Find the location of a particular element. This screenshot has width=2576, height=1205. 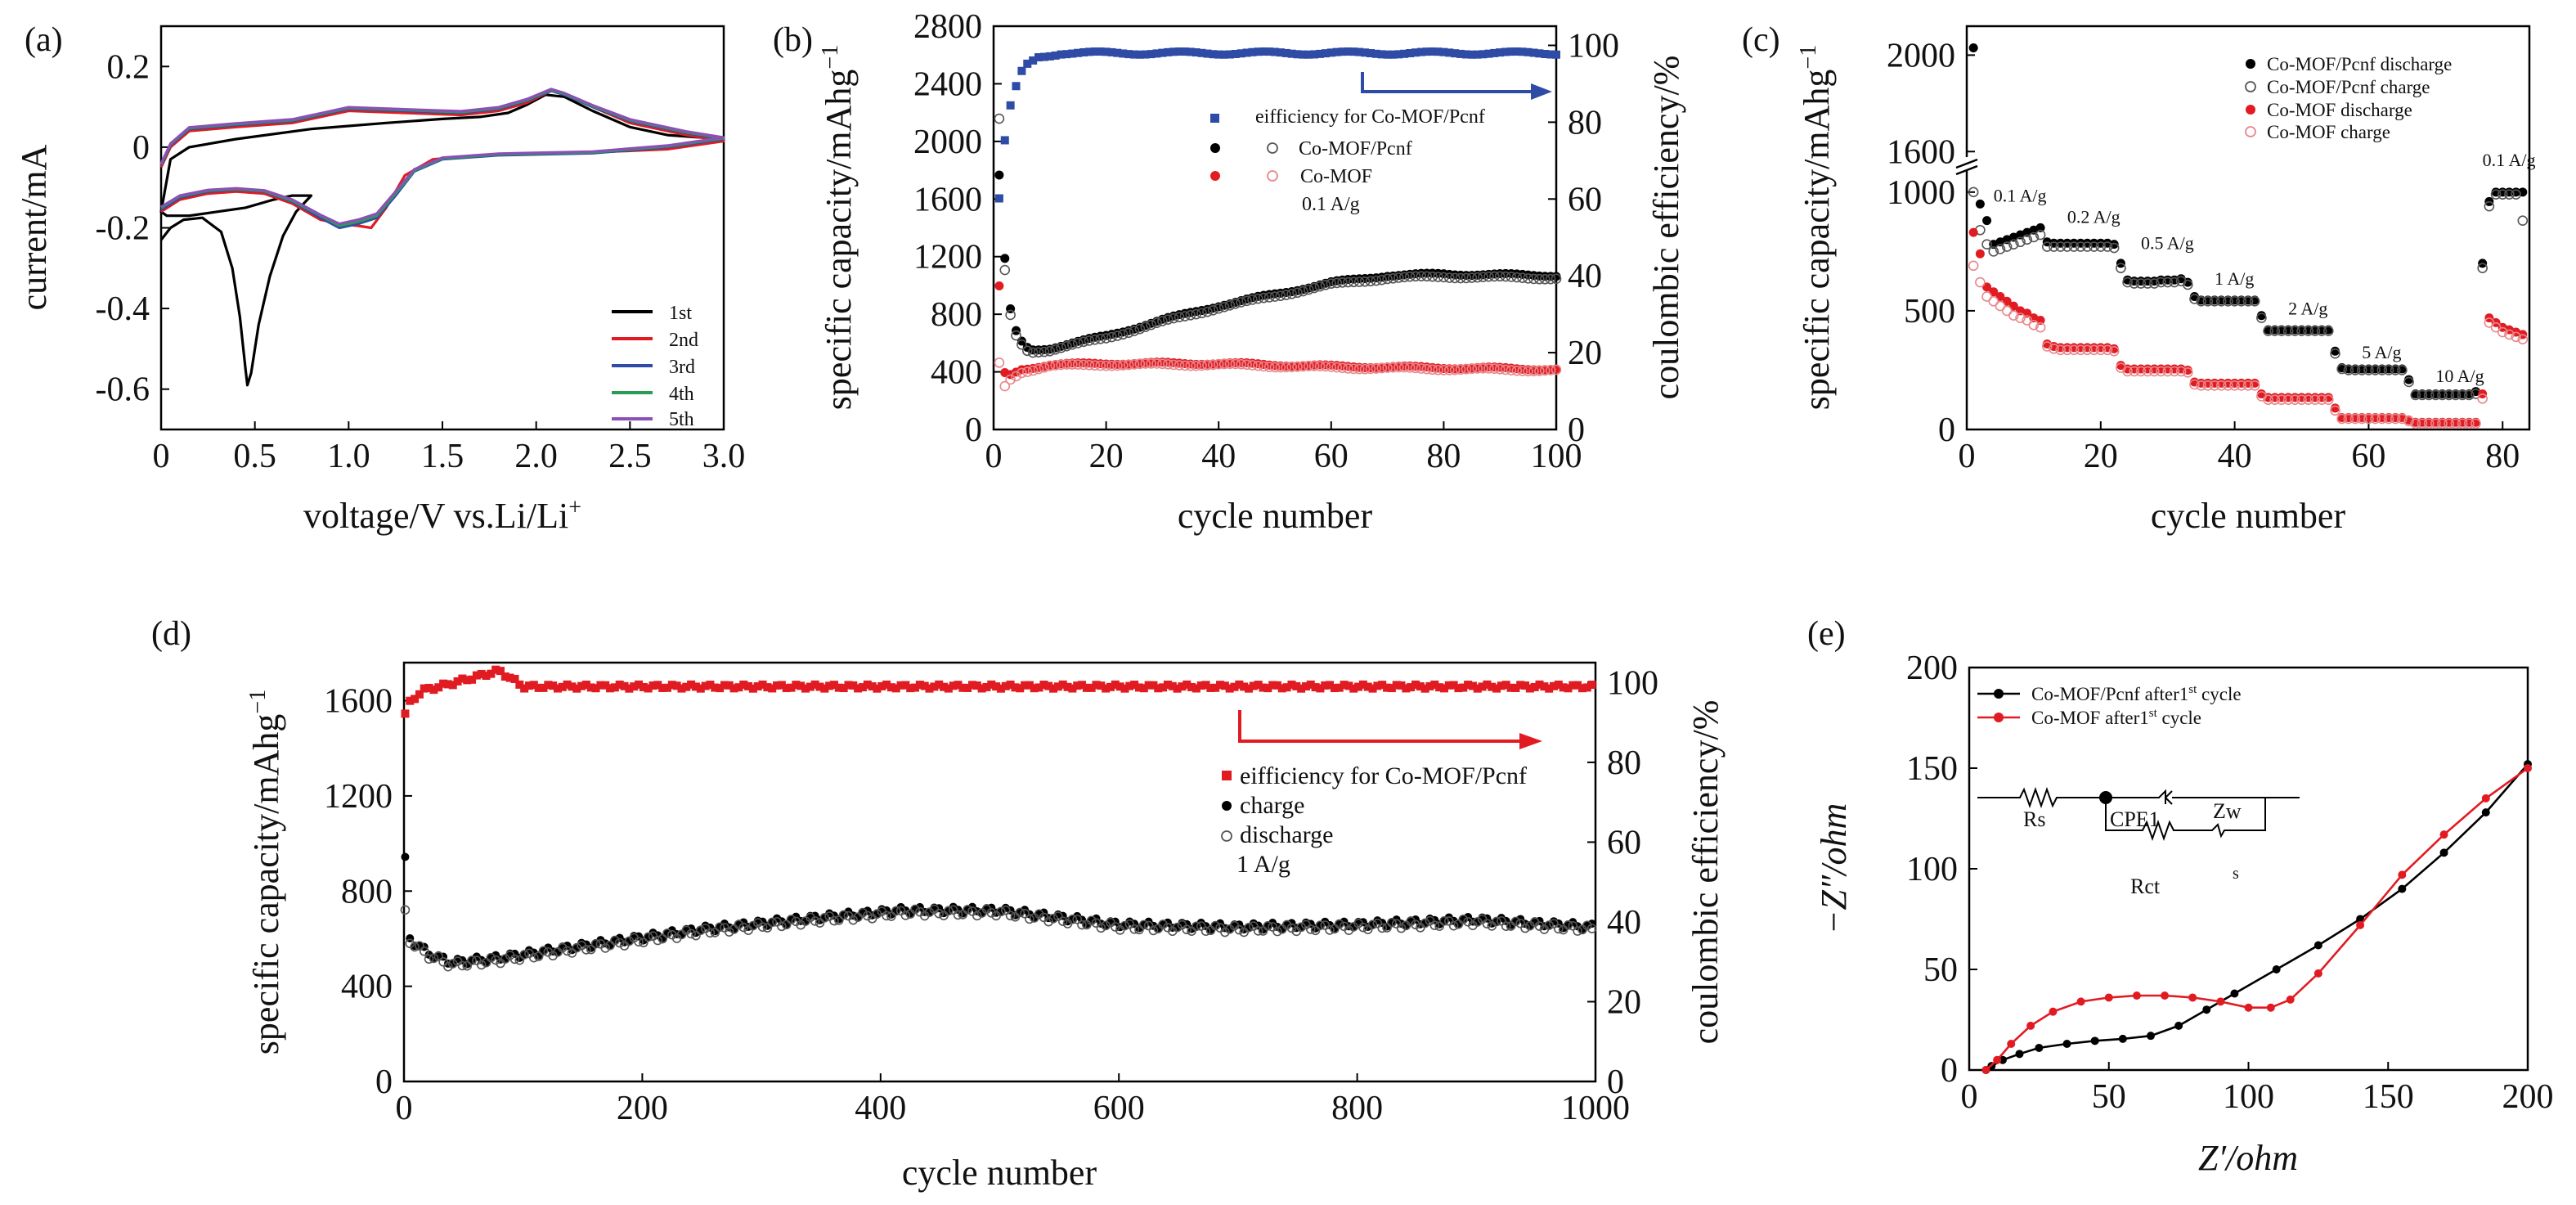

x-tick-label: 80 is located at coordinates (2502, 456).